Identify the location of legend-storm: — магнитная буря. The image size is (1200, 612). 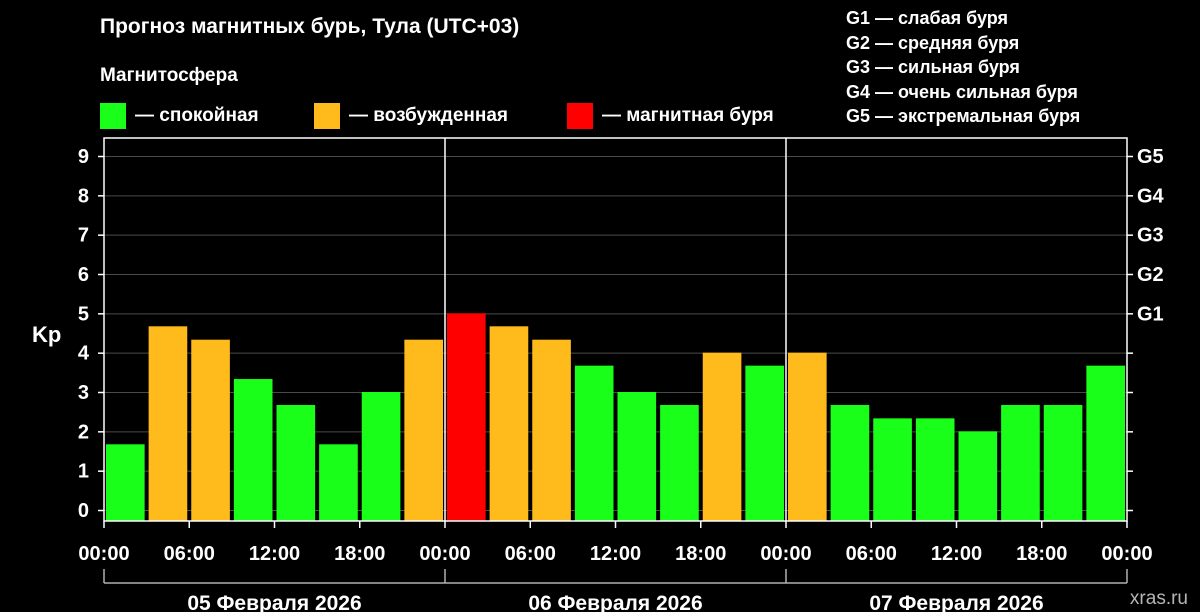
(670, 116).